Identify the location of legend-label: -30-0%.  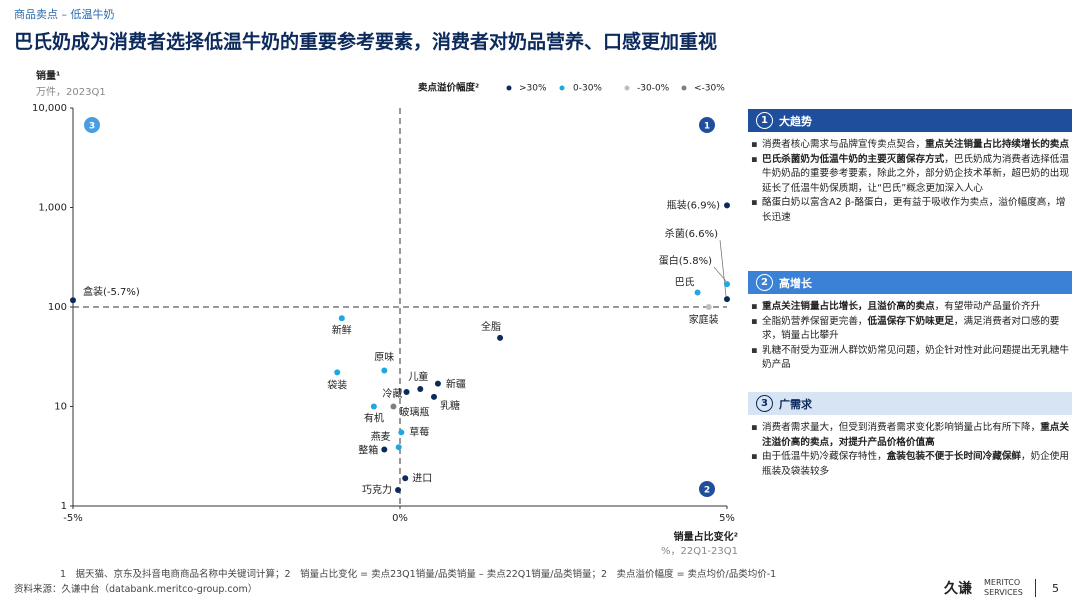
(653, 89).